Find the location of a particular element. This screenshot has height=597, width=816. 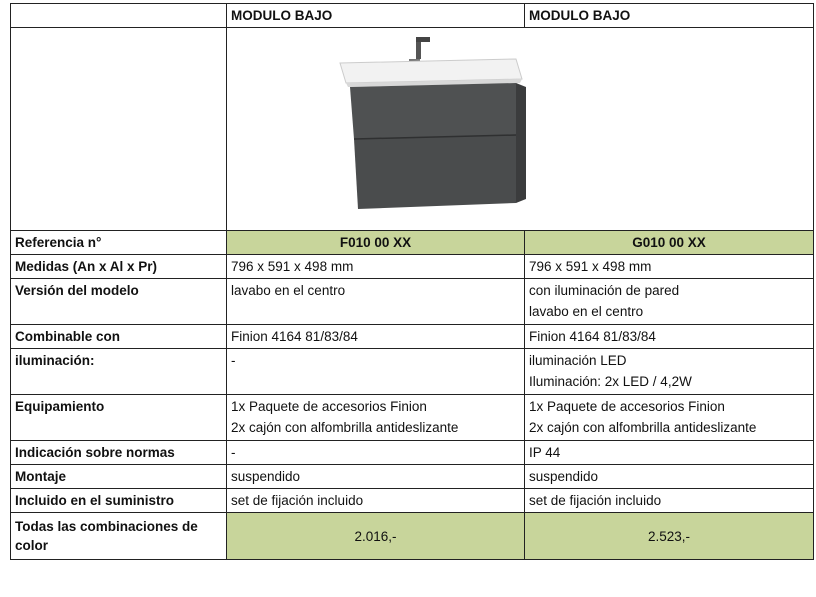

cell-text: 2.523,- is located at coordinates (669, 536).